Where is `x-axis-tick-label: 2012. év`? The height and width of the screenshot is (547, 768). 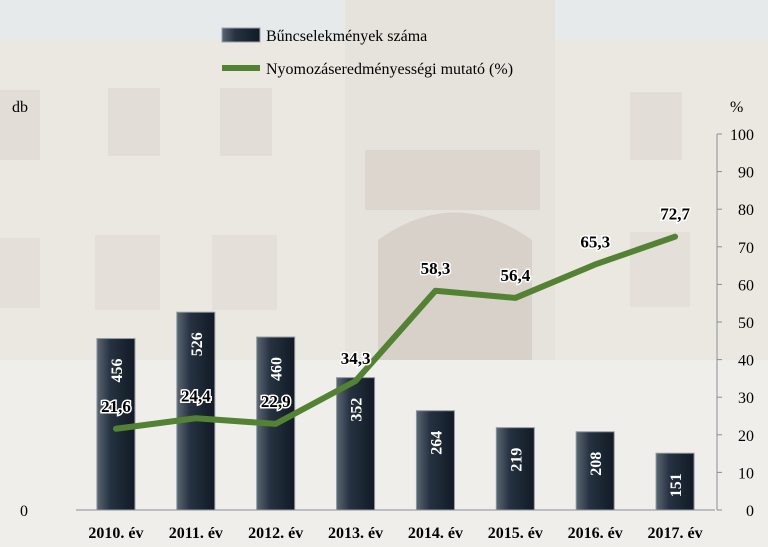 x-axis-tick-label: 2012. év is located at coordinates (275, 533).